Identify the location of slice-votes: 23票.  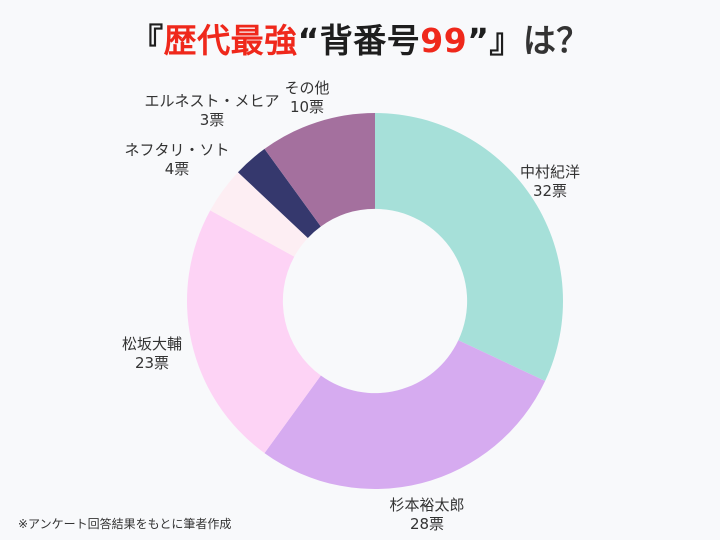
(152, 363).